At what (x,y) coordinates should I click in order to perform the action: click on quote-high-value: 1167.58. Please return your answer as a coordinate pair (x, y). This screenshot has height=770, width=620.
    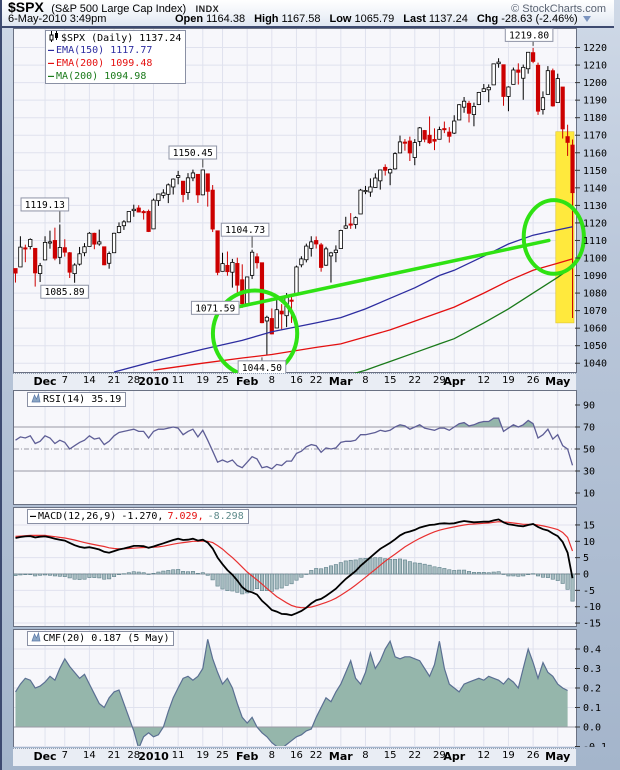
    Looking at the image, I should click on (301, 19).